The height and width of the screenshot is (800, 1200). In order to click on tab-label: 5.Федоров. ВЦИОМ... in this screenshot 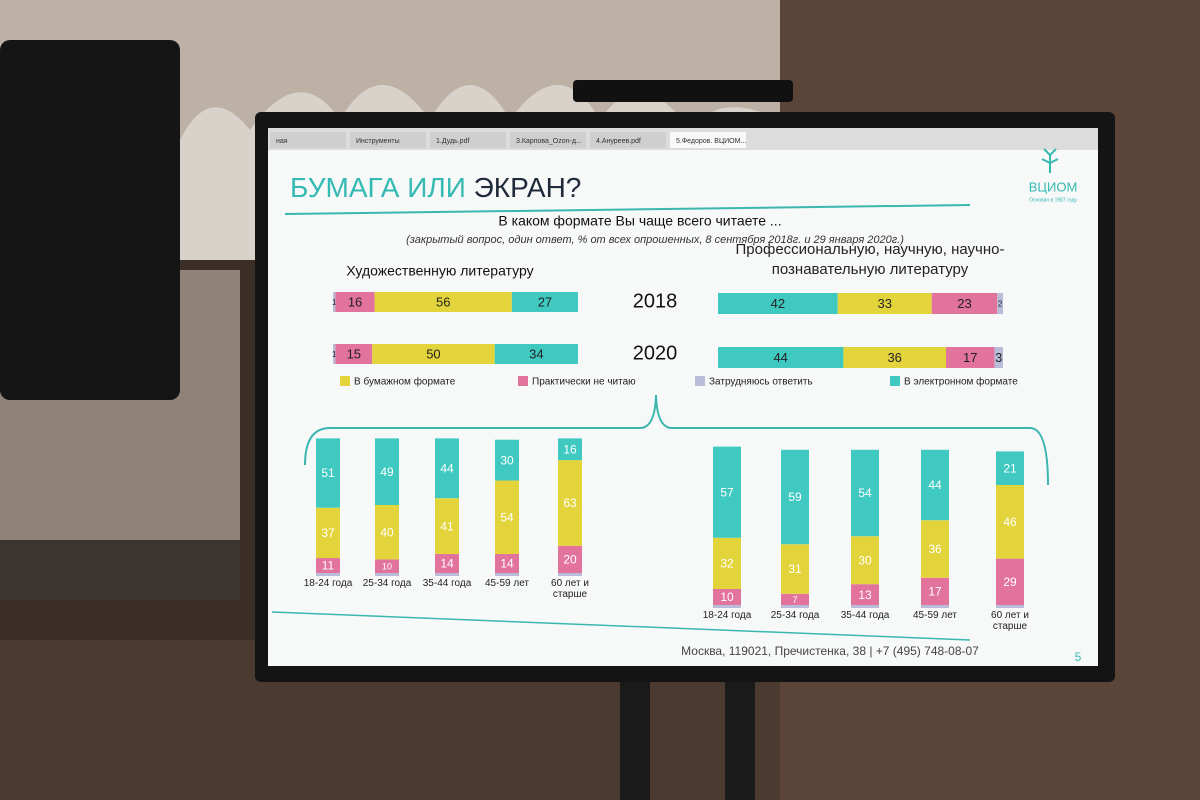, I will do `click(711, 141)`.